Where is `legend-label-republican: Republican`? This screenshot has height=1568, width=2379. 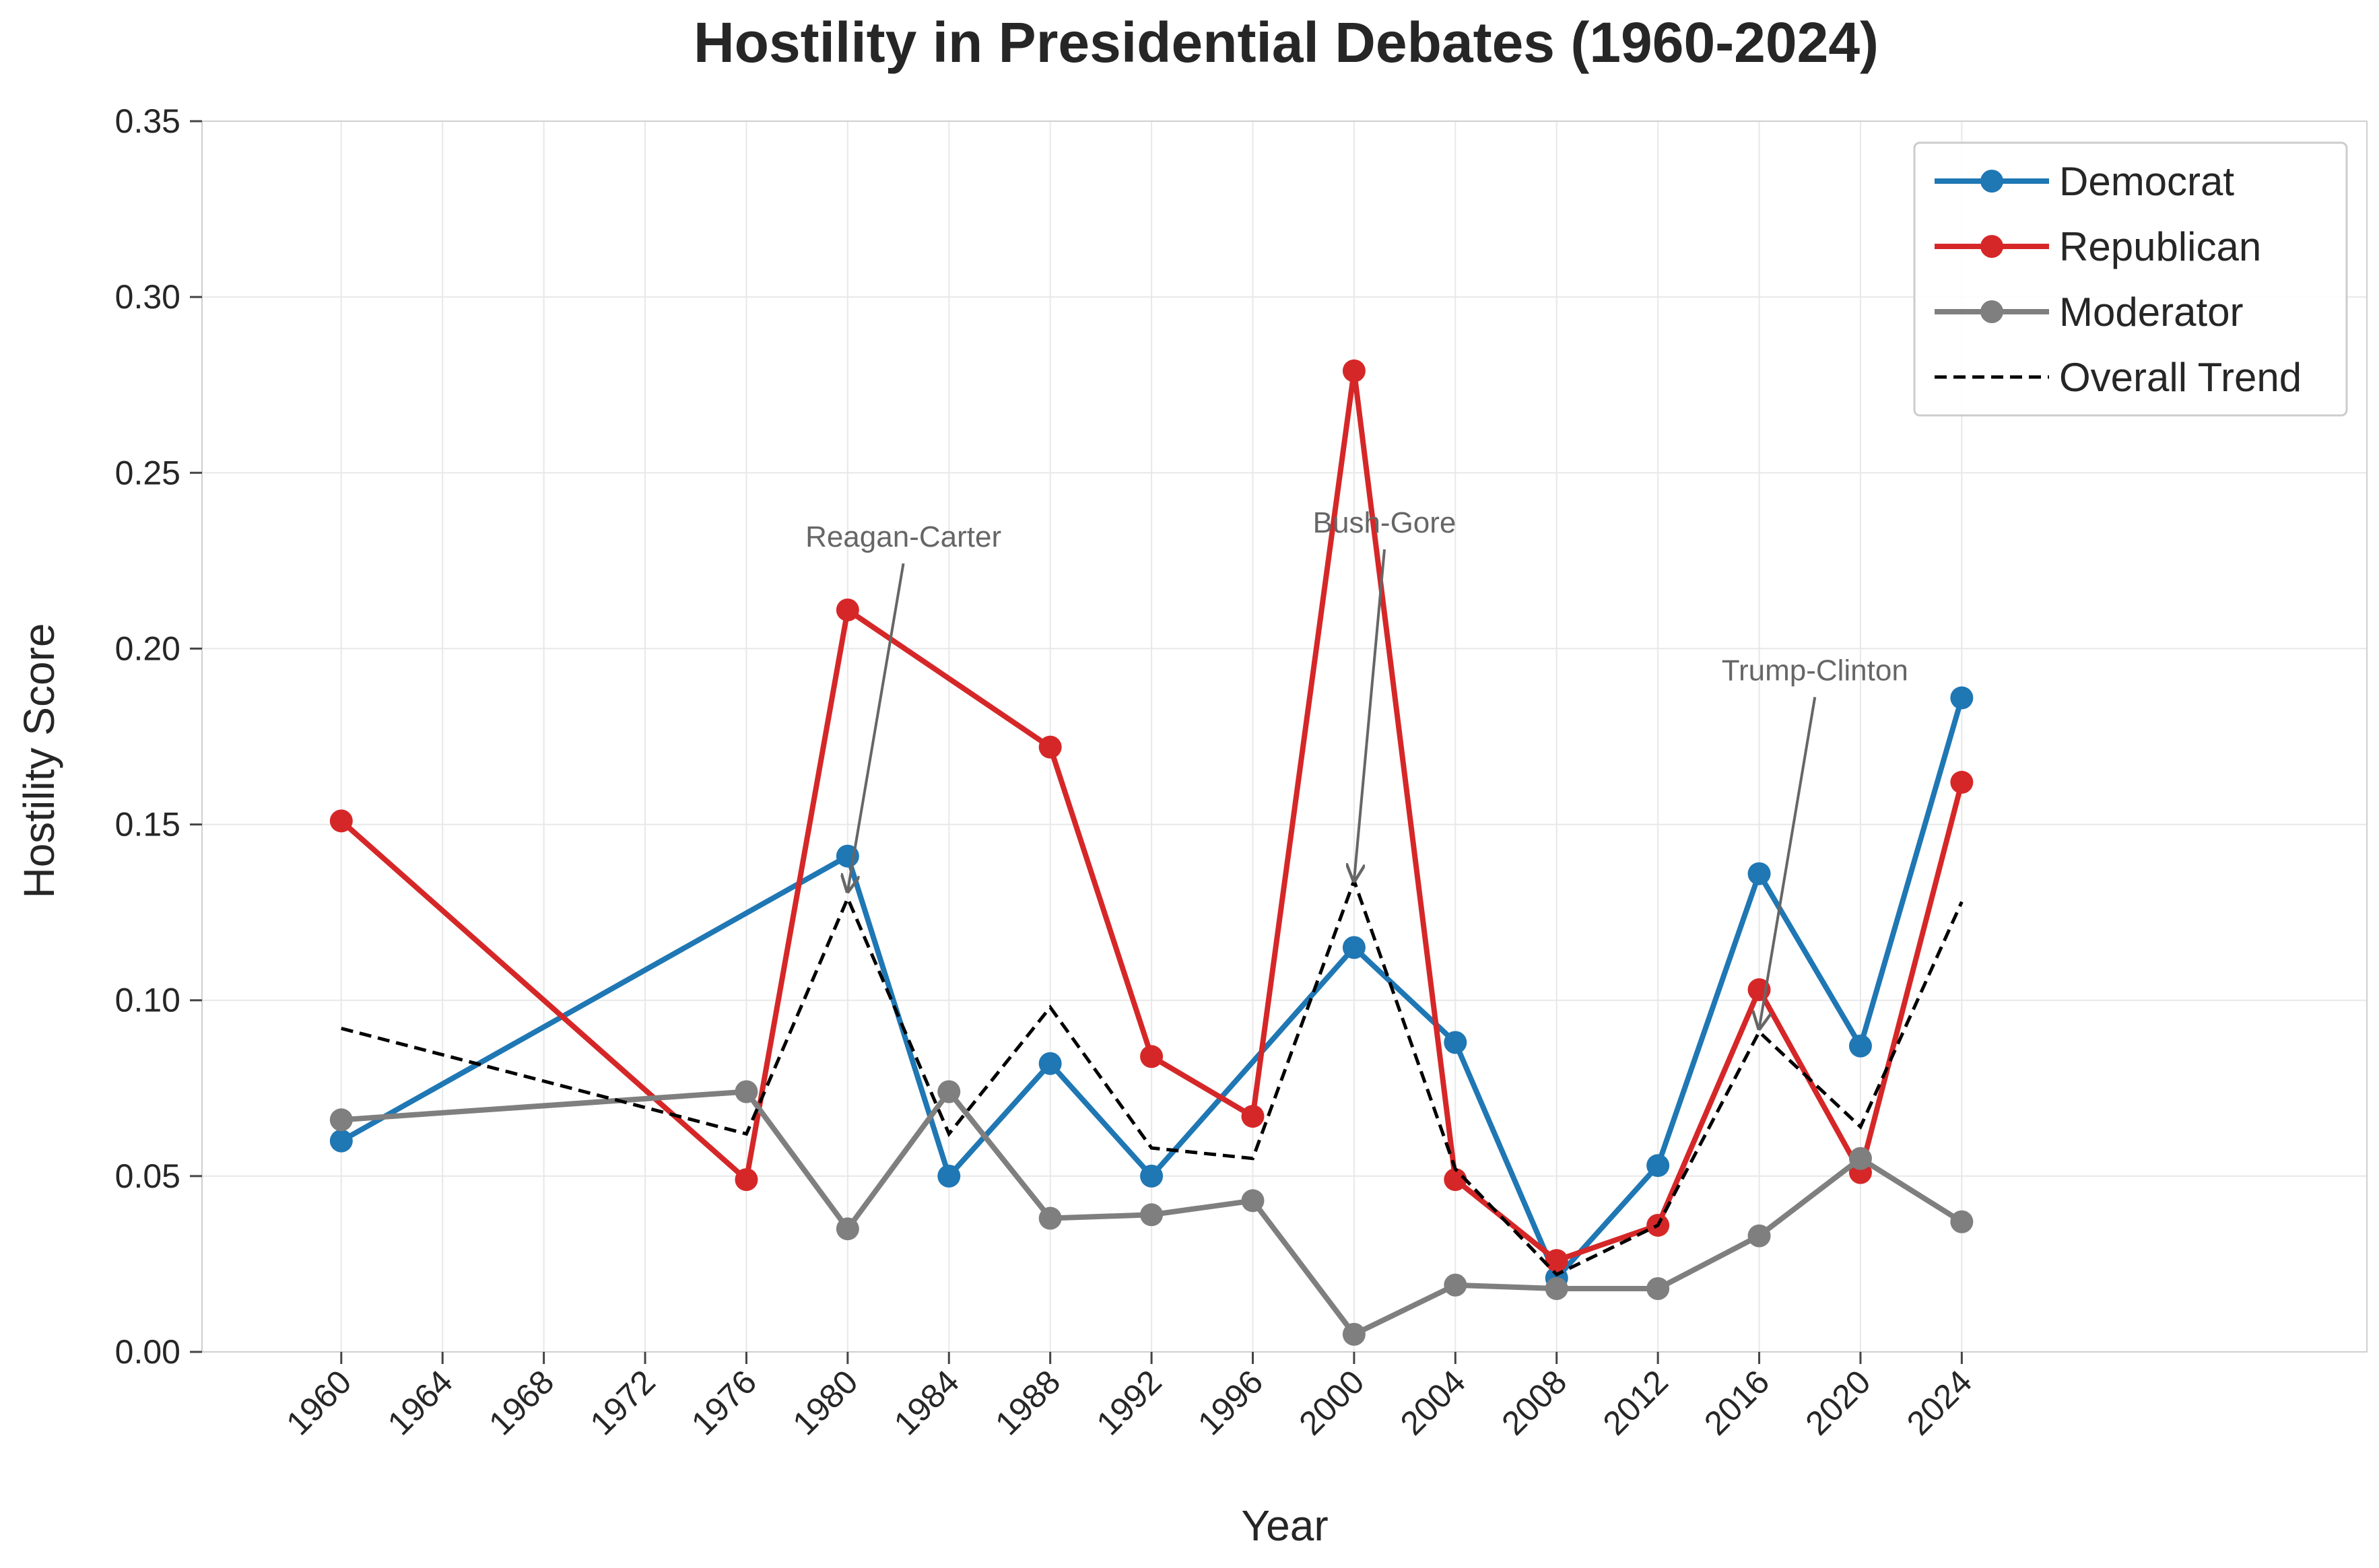 legend-label-republican: Republican is located at coordinates (2160, 246).